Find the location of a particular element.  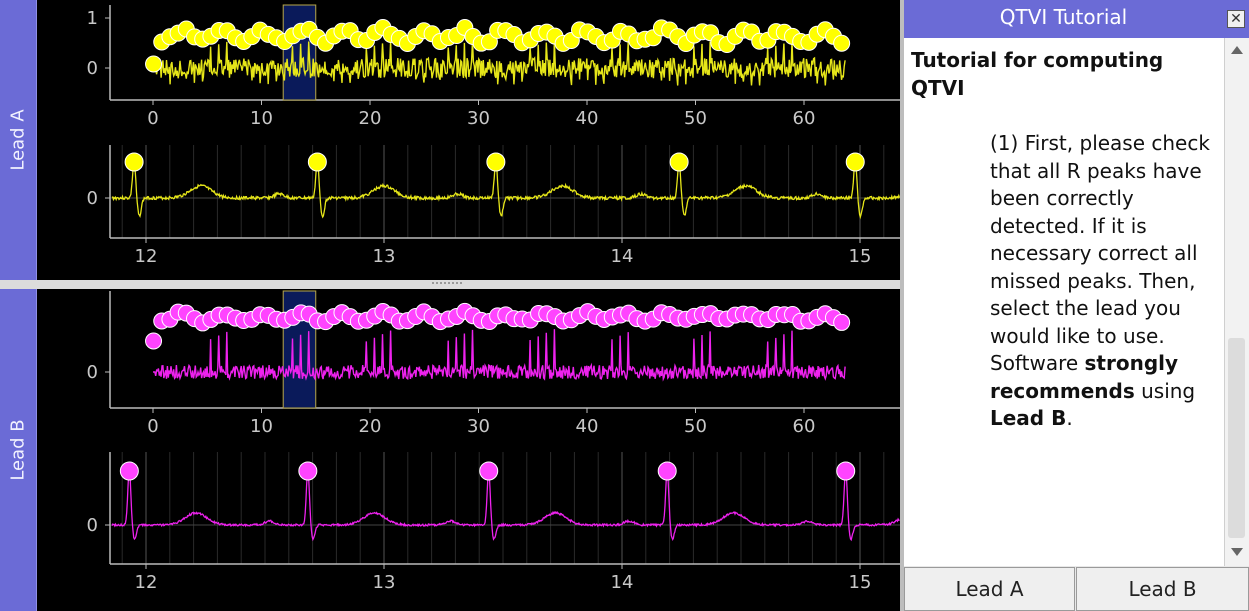

lead-b-overview-x-tick-label: 0 is located at coordinates (152, 426).